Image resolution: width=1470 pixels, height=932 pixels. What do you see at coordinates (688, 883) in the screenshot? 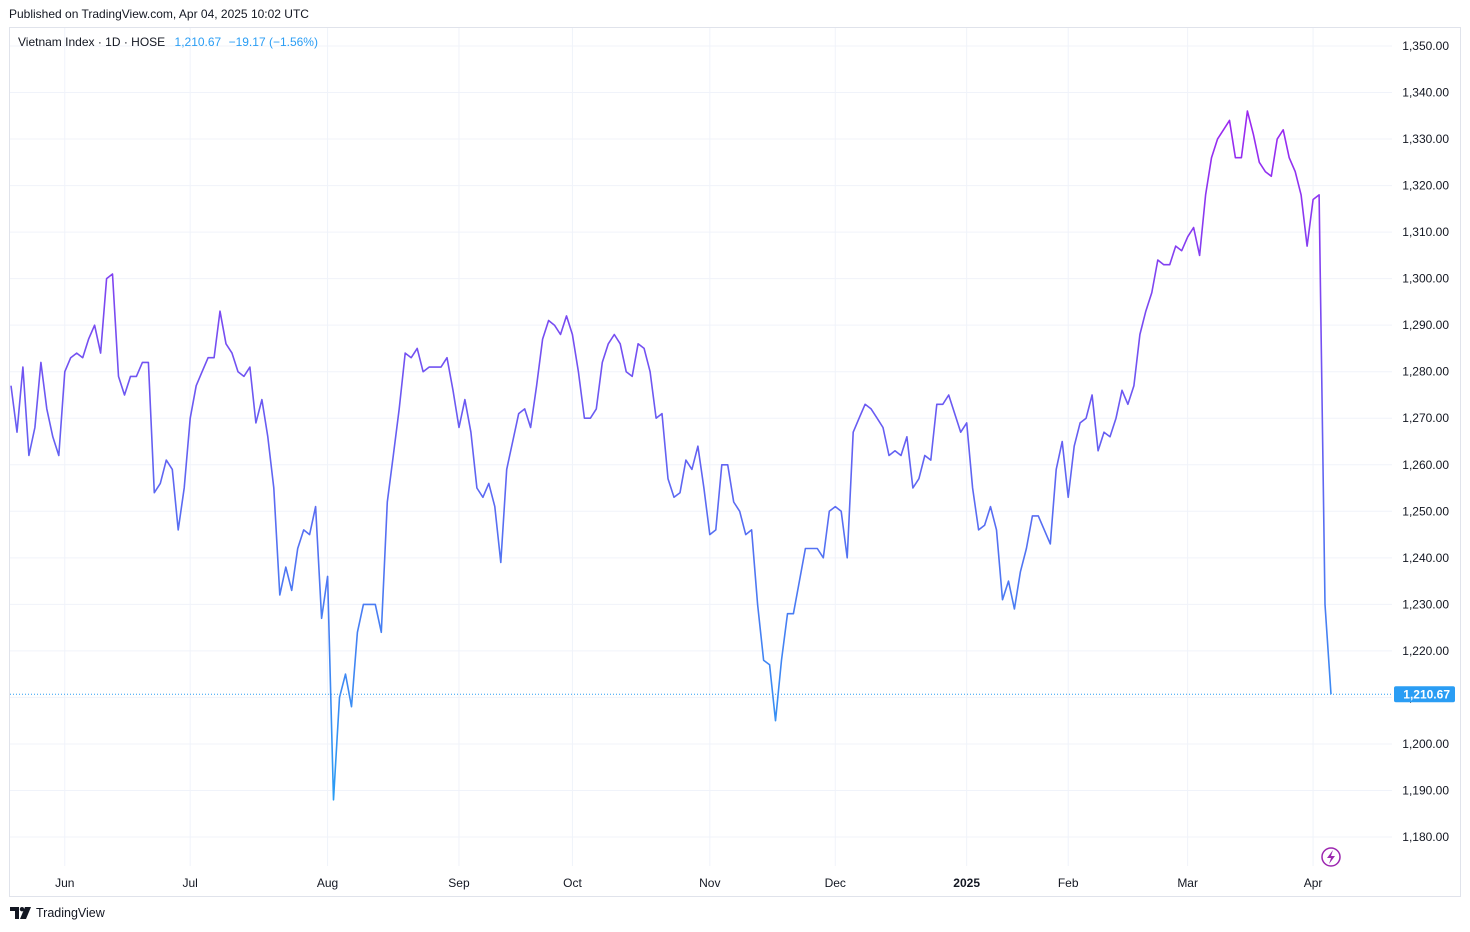
I see `time-axis: Jun Jul Aug Sep Oct Nov Dec 2025 Feb Mar Apr` at bounding box center [688, 883].